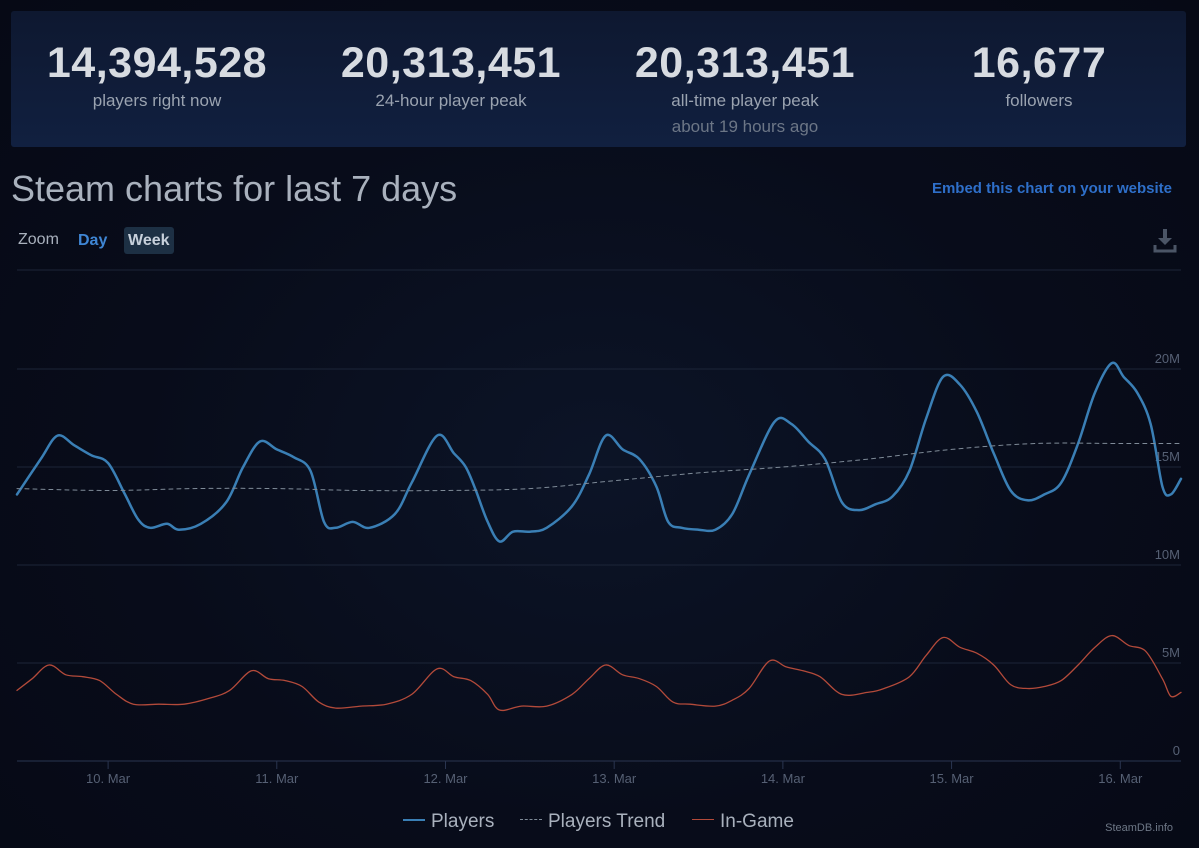 The width and height of the screenshot is (1199, 848). What do you see at coordinates (414, 819) in the screenshot?
I see `legend-swatch-players` at bounding box center [414, 819].